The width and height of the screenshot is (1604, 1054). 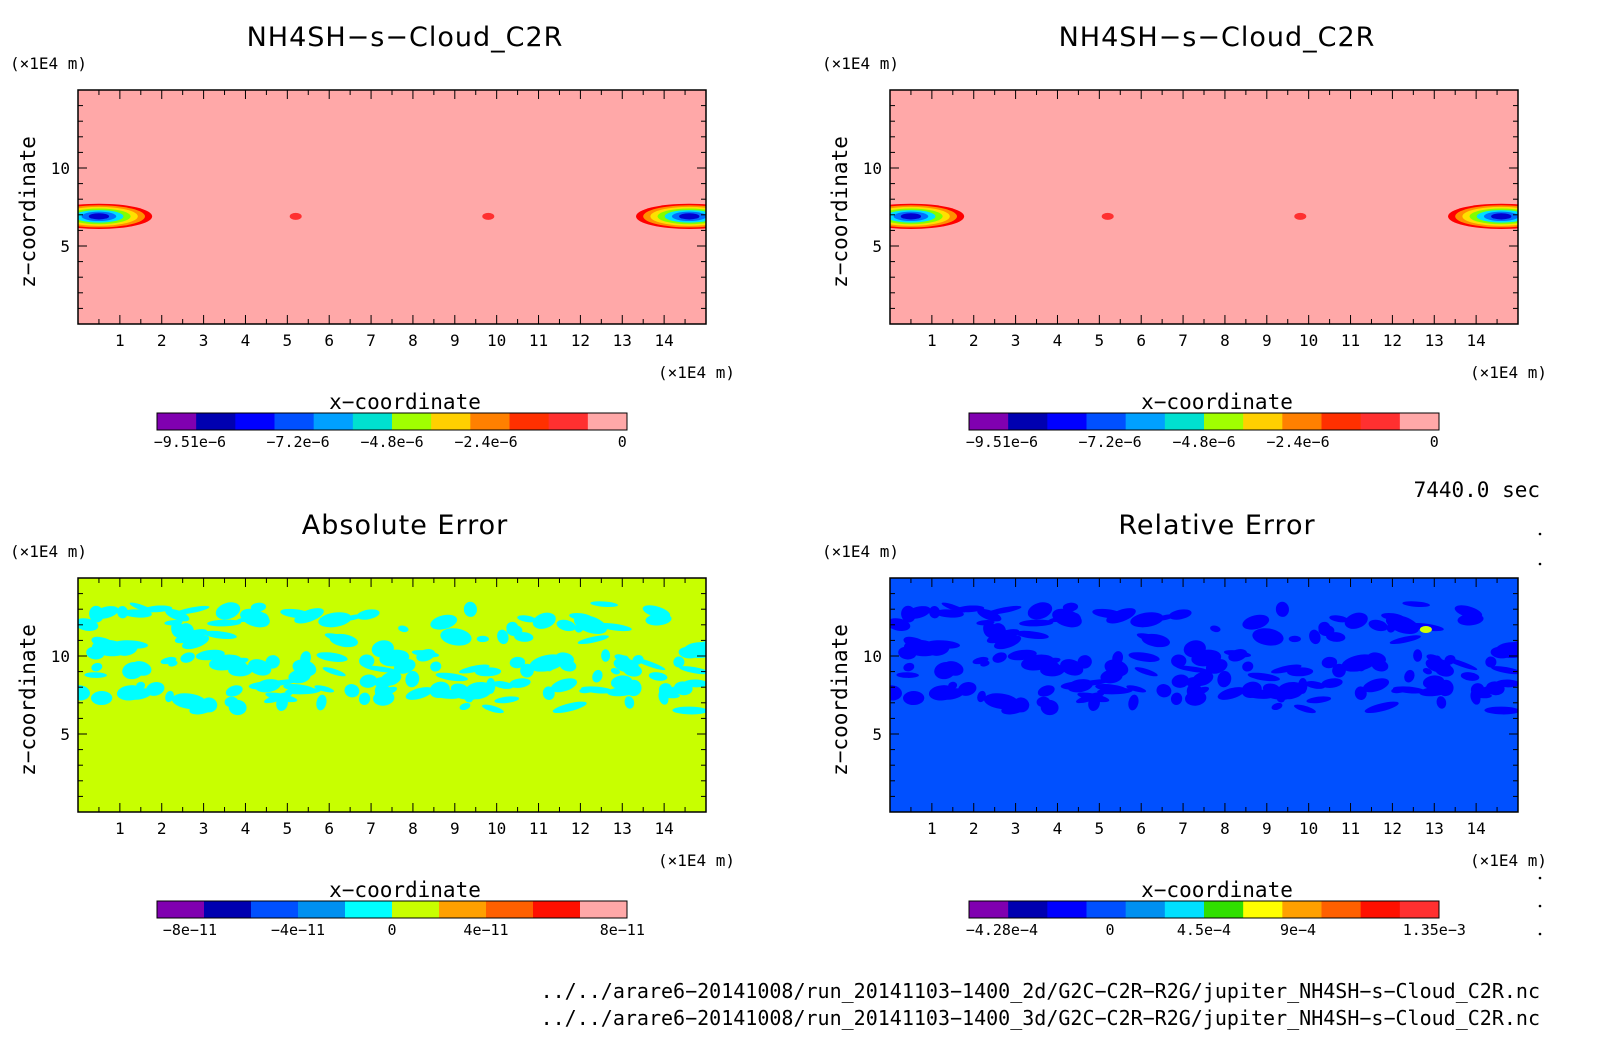 I want to click on colorbar-label: −9.51e−6, so click(x=190, y=442).